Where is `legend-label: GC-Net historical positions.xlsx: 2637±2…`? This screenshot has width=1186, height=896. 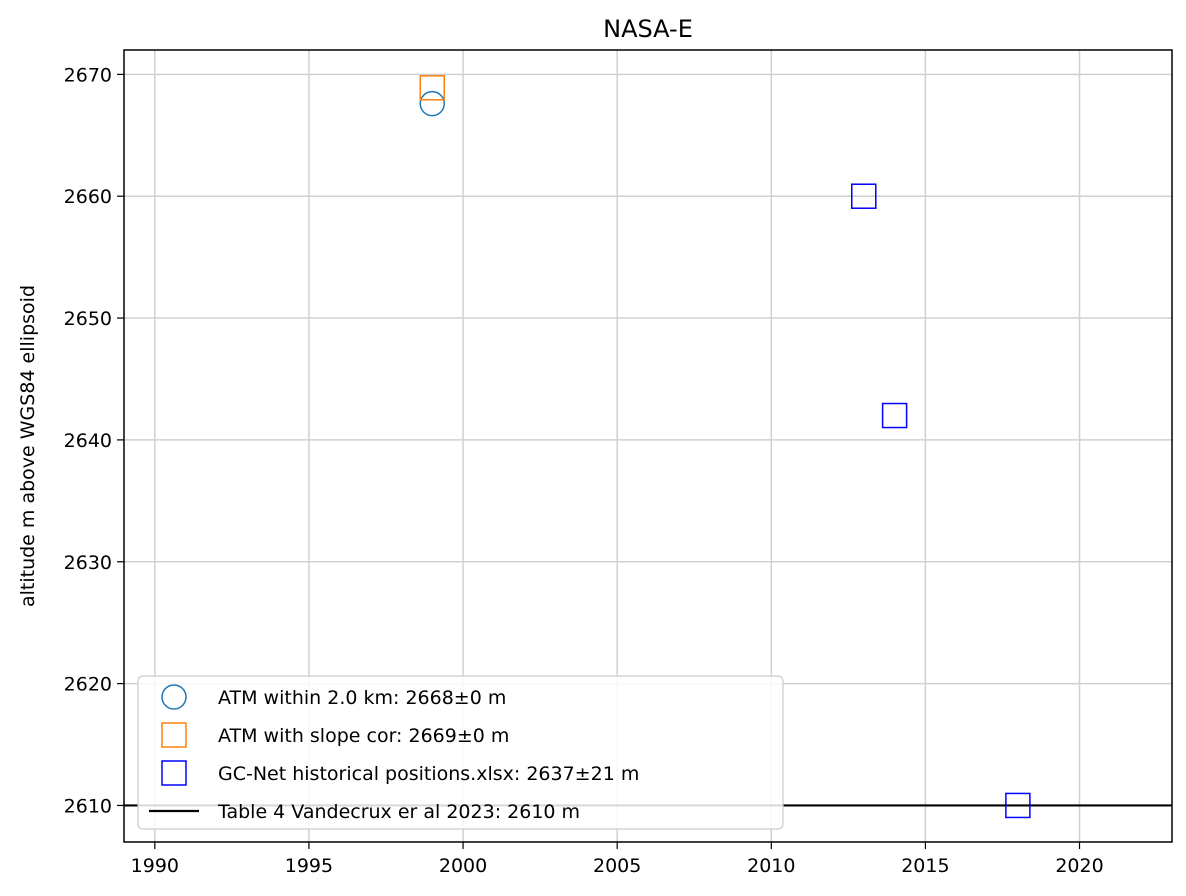 legend-label: GC-Net historical positions.xlsx: 2637±2… is located at coordinates (428, 774).